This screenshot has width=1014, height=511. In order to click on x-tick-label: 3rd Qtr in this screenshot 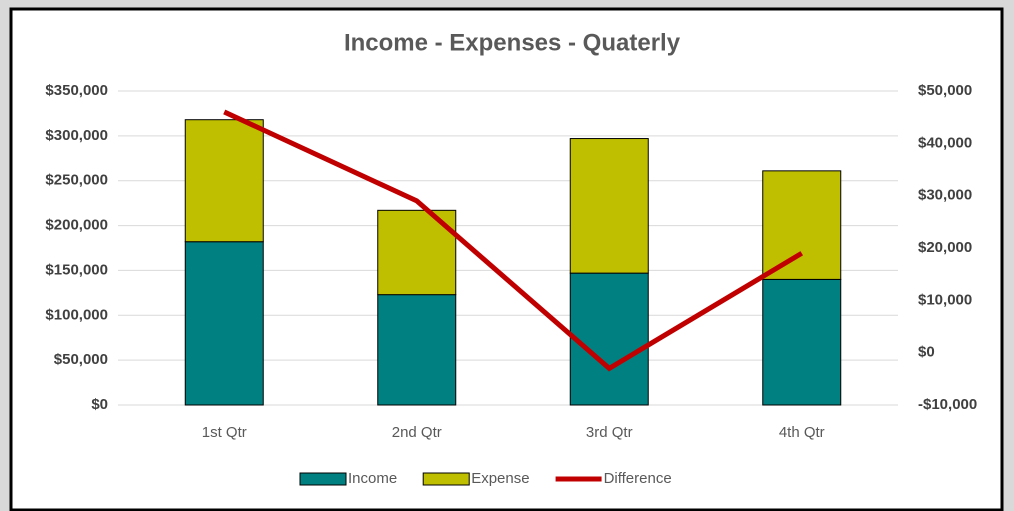, I will do `click(609, 432)`.